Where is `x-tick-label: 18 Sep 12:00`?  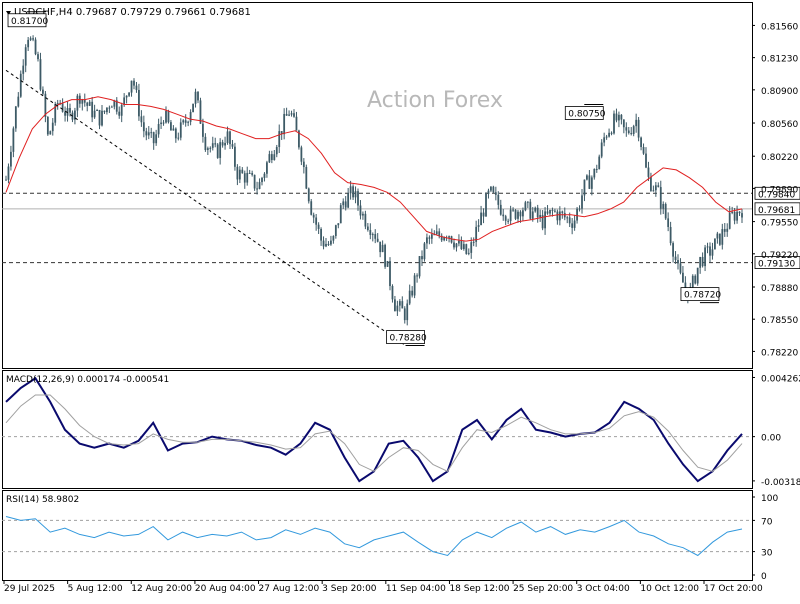 x-tick-label: 18 Sep 12:00 is located at coordinates (479, 589).